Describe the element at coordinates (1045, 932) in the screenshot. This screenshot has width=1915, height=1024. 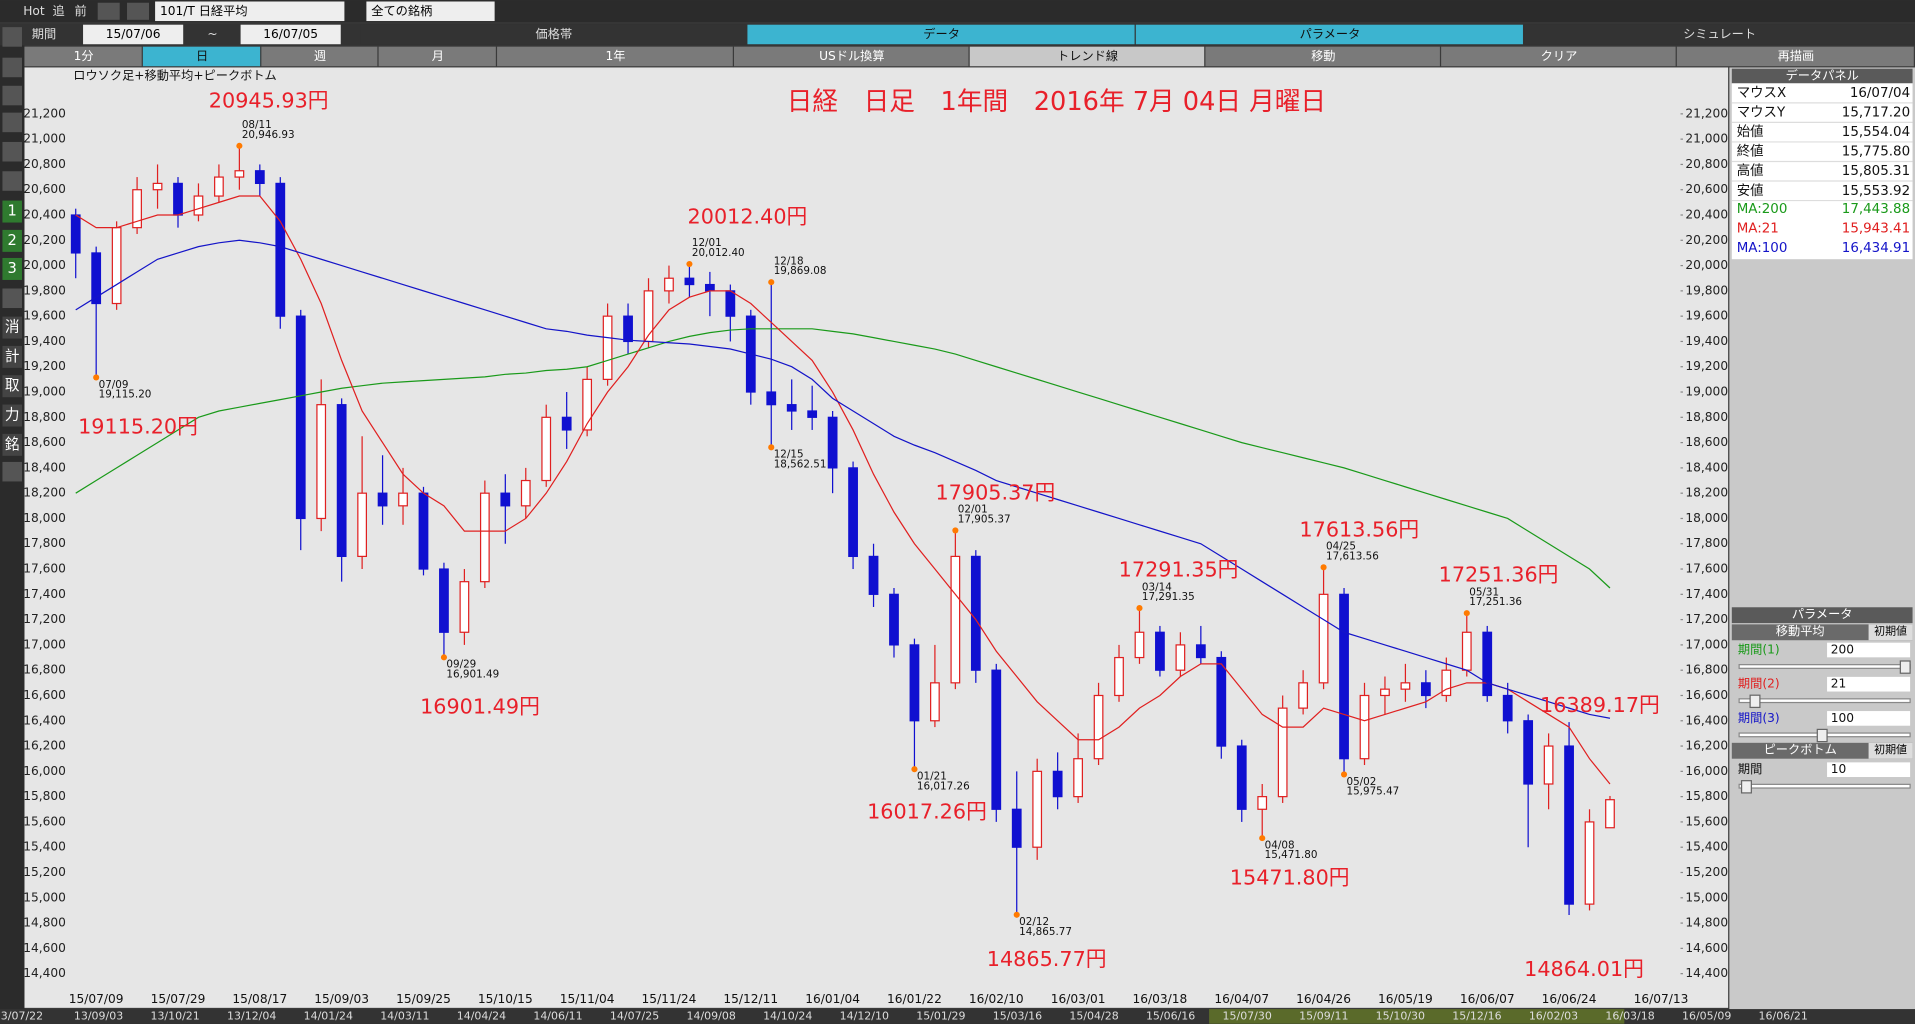
I see `peak-value: 14,865.77` at that location.